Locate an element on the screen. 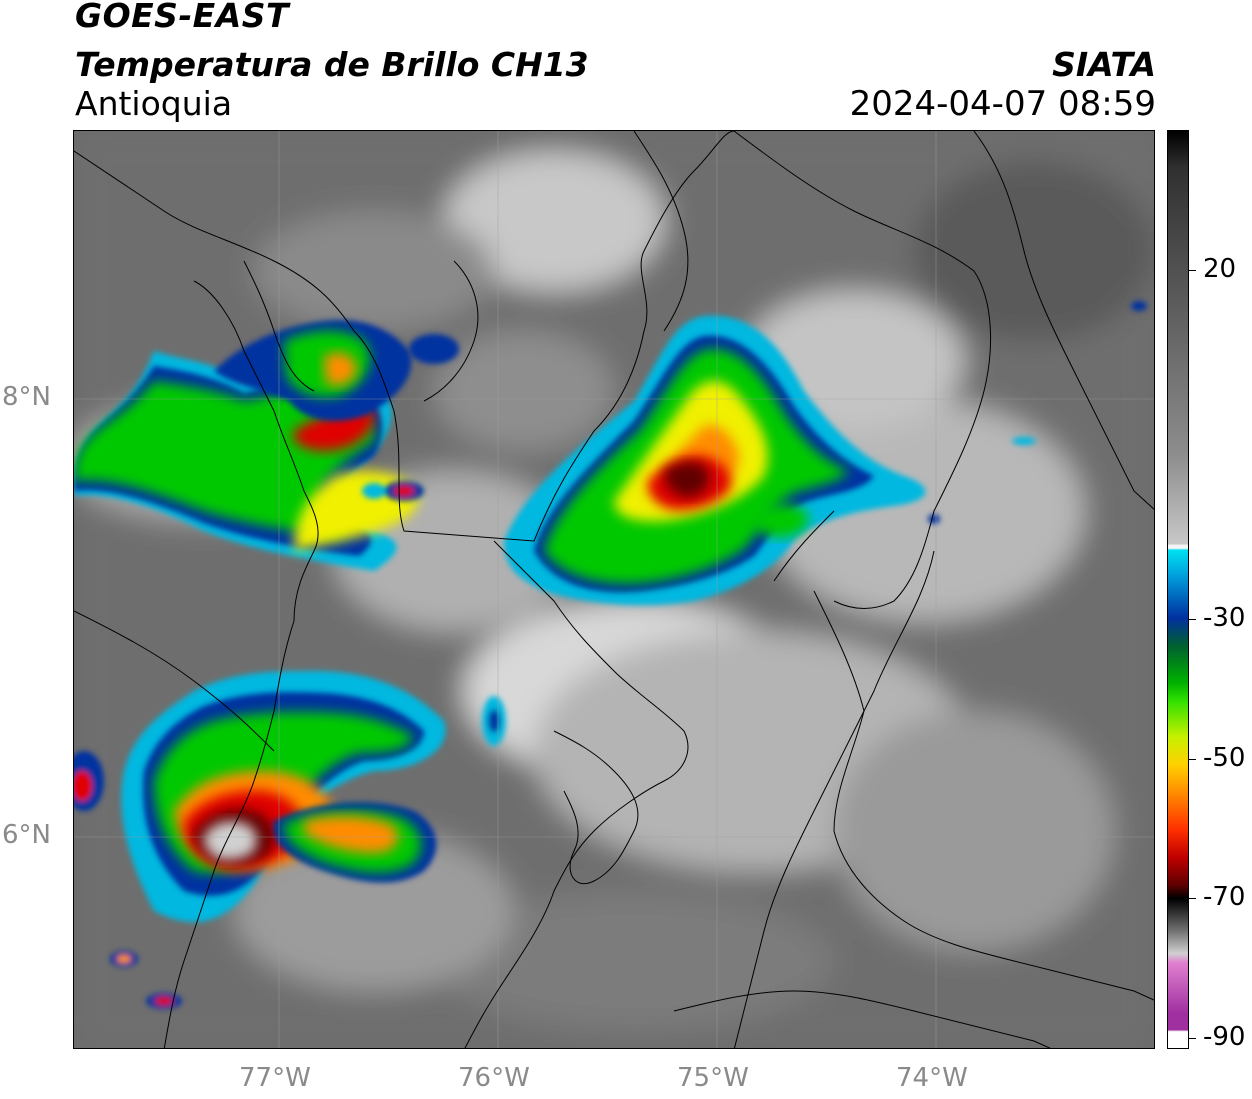 This screenshot has height=1099, width=1252. colorbar-label-neg70: -70 is located at coordinates (1224, 897).